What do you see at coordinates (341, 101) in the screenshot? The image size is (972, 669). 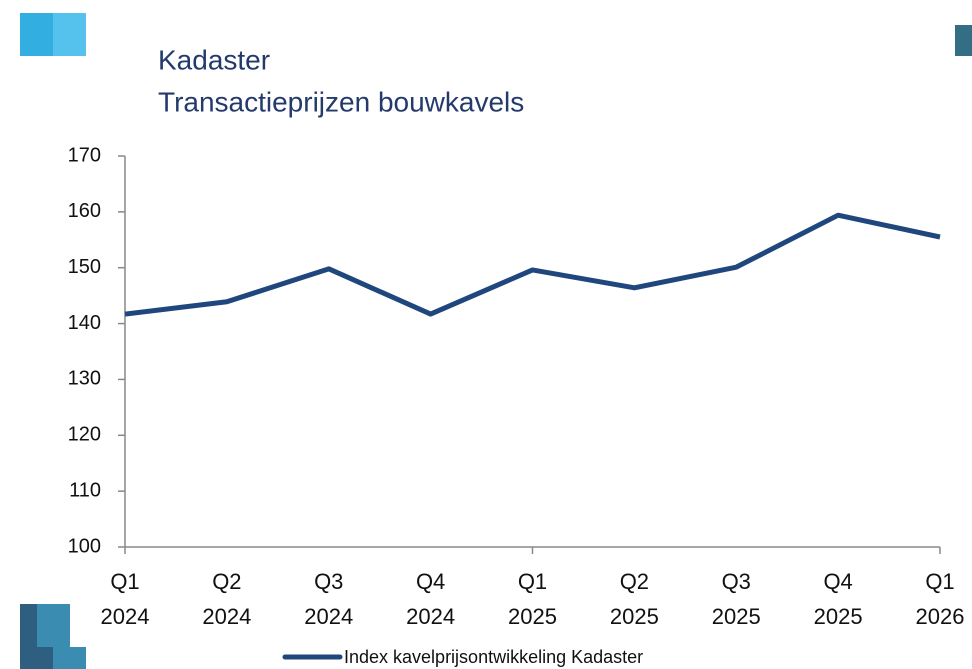 I see `chart-subtitle: Transactieprijzen bouwkavels` at bounding box center [341, 101].